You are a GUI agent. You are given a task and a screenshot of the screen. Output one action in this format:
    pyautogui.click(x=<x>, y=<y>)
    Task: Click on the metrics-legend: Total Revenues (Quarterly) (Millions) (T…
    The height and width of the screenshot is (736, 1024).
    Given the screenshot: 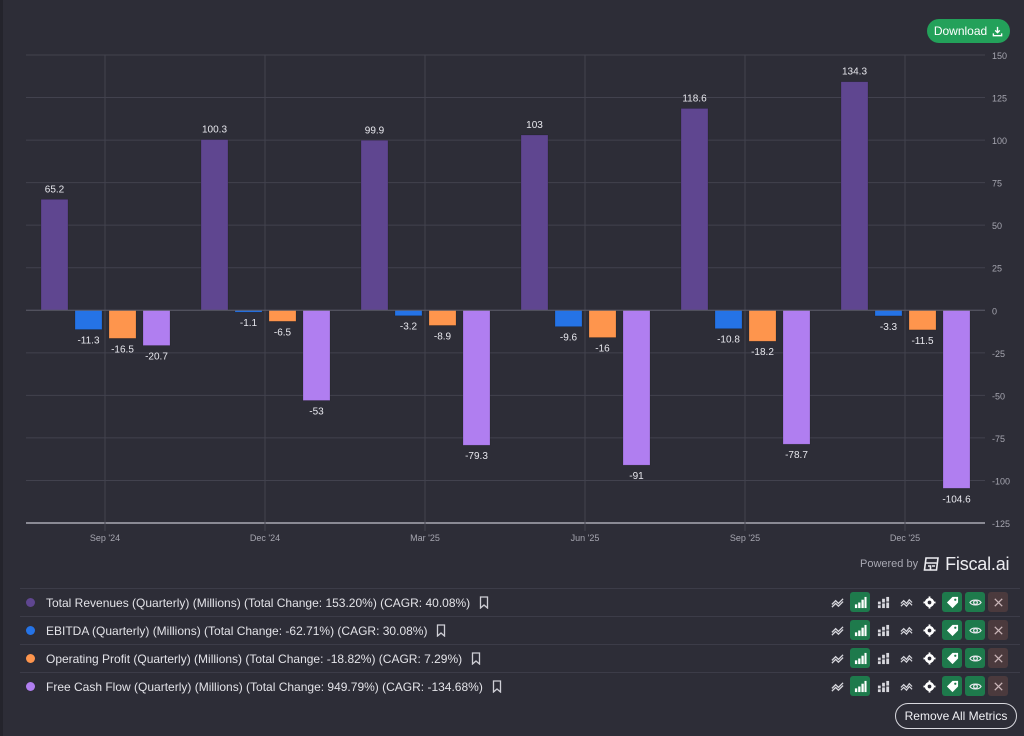 What is the action you would take?
    pyautogui.click(x=520, y=644)
    